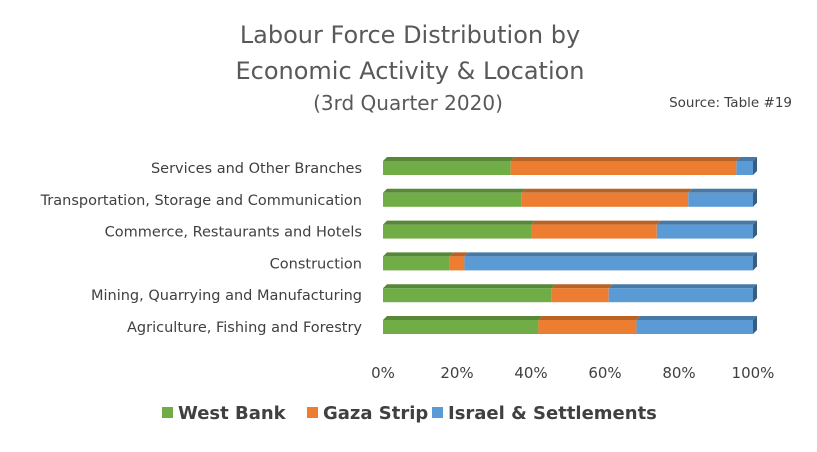  What do you see at coordinates (604, 373) in the screenshot?
I see `x-tick-label: 60%` at bounding box center [604, 373].